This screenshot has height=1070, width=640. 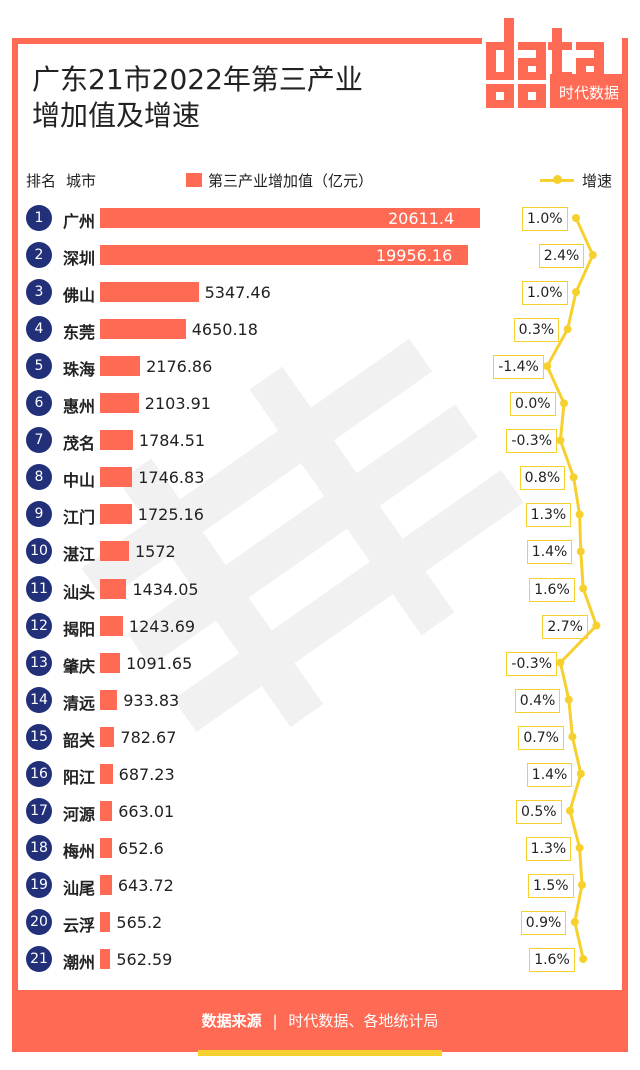 I want to click on growth-series-line, so click(x=572, y=588).